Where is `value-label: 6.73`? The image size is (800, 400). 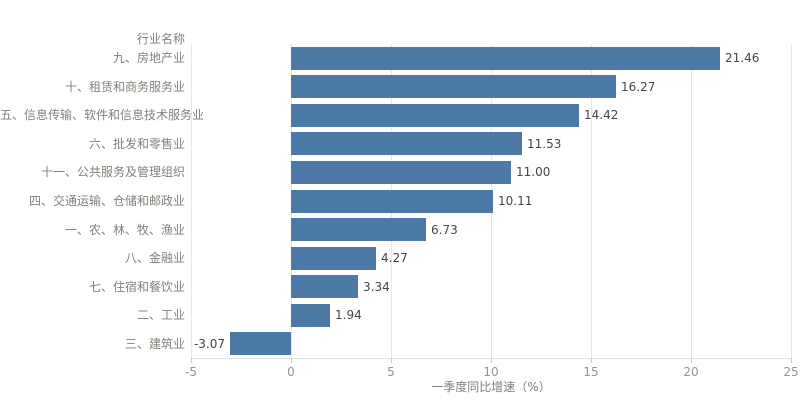
value-label: 6.73 is located at coordinates (444, 230).